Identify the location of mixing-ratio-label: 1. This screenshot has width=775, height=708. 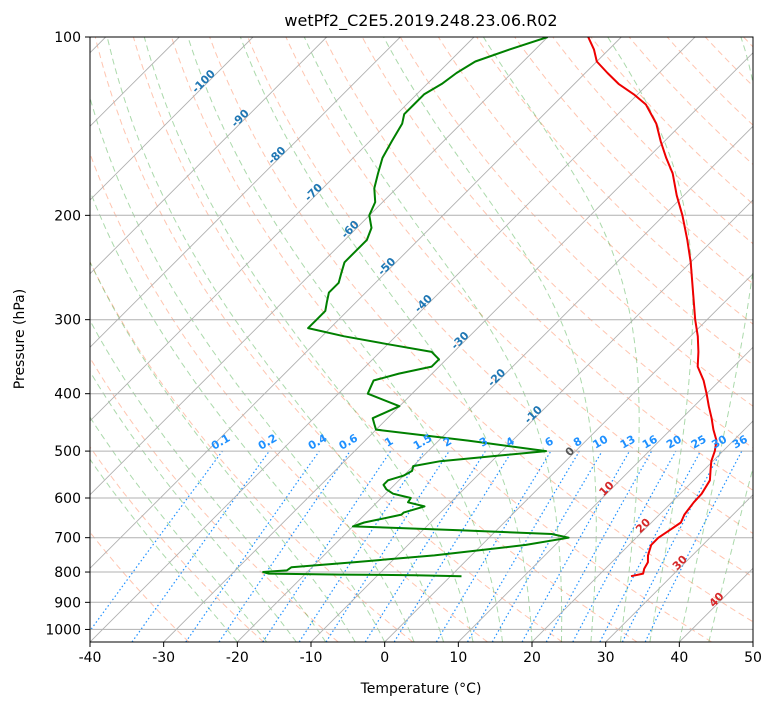
(388, 442).